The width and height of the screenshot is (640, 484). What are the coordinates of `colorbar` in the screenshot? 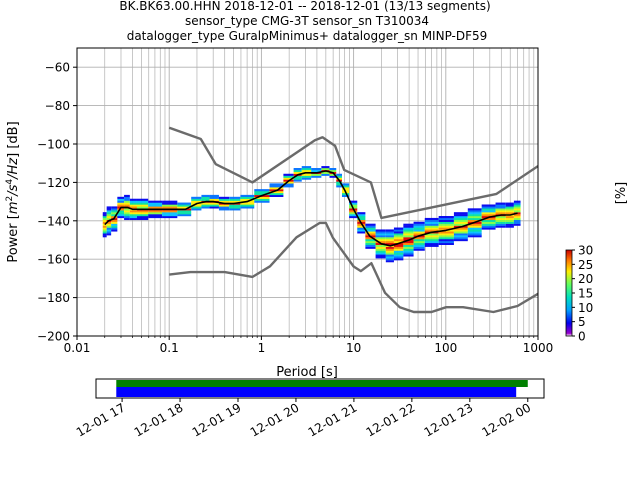 It's located at (569, 293).